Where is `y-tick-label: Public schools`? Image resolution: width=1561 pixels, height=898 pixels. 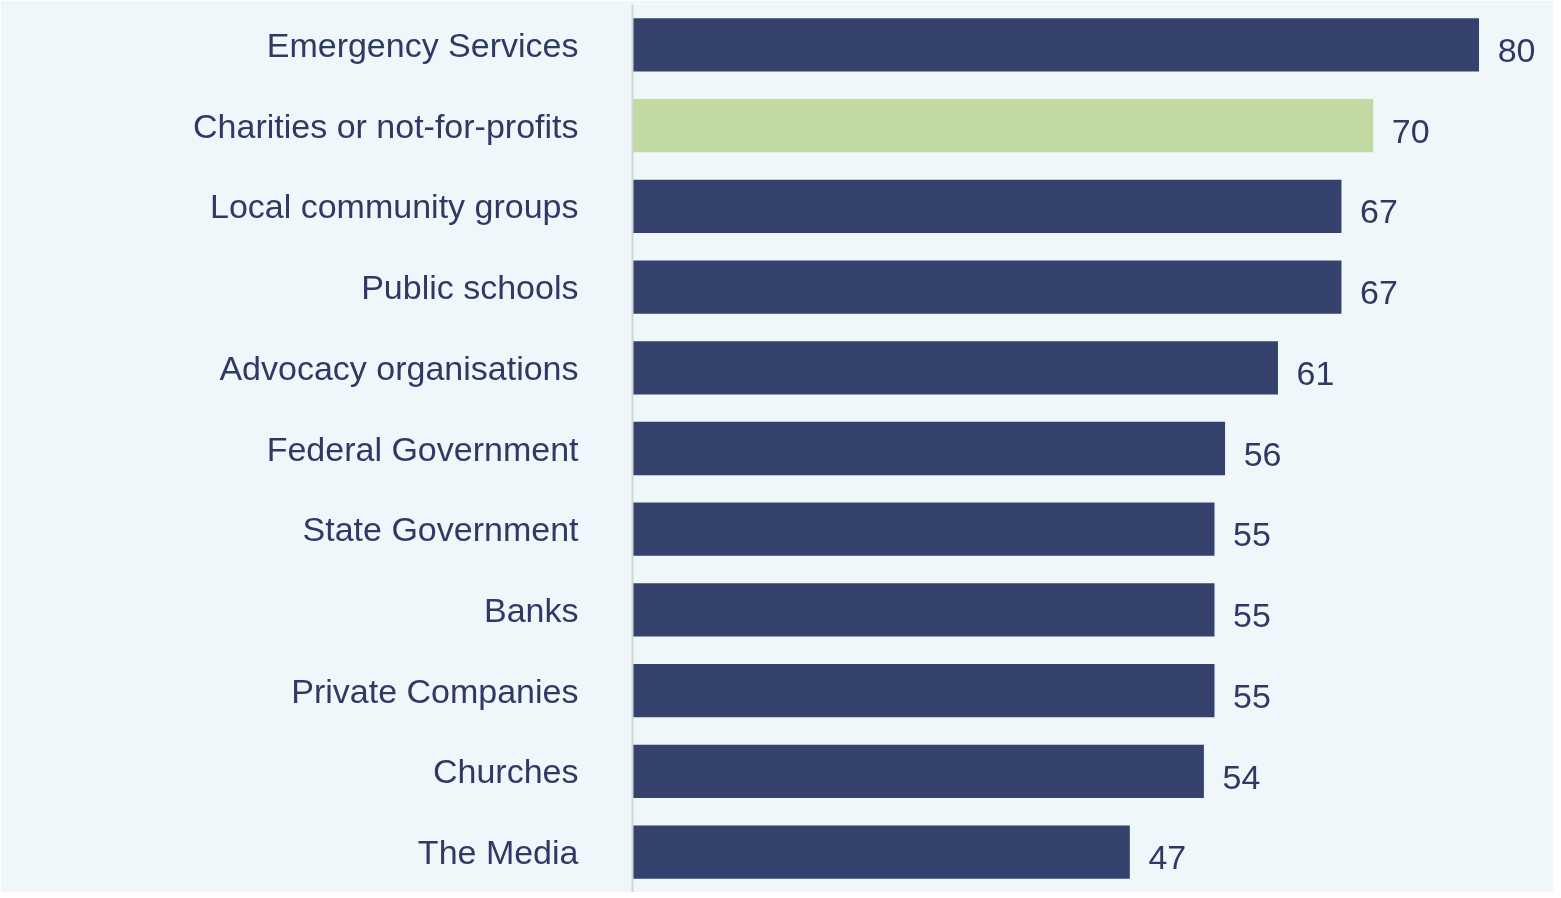
y-tick-label: Public schools is located at coordinates (470, 287).